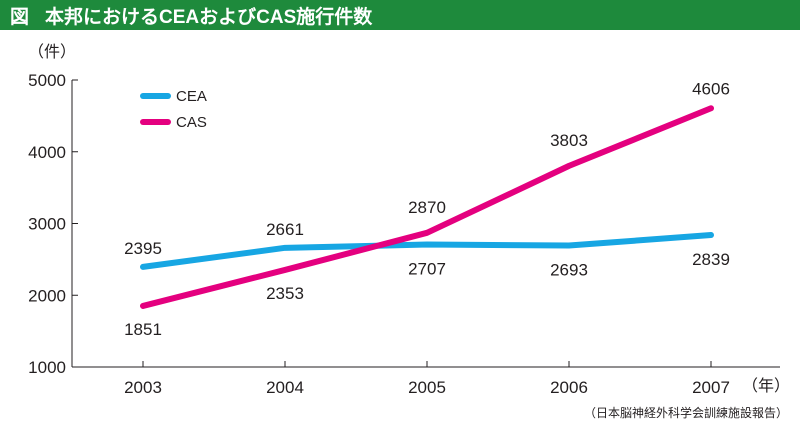 The height and width of the screenshot is (425, 800). What do you see at coordinates (285, 387) in the screenshot?
I see `x-tick-label: 2004` at bounding box center [285, 387].